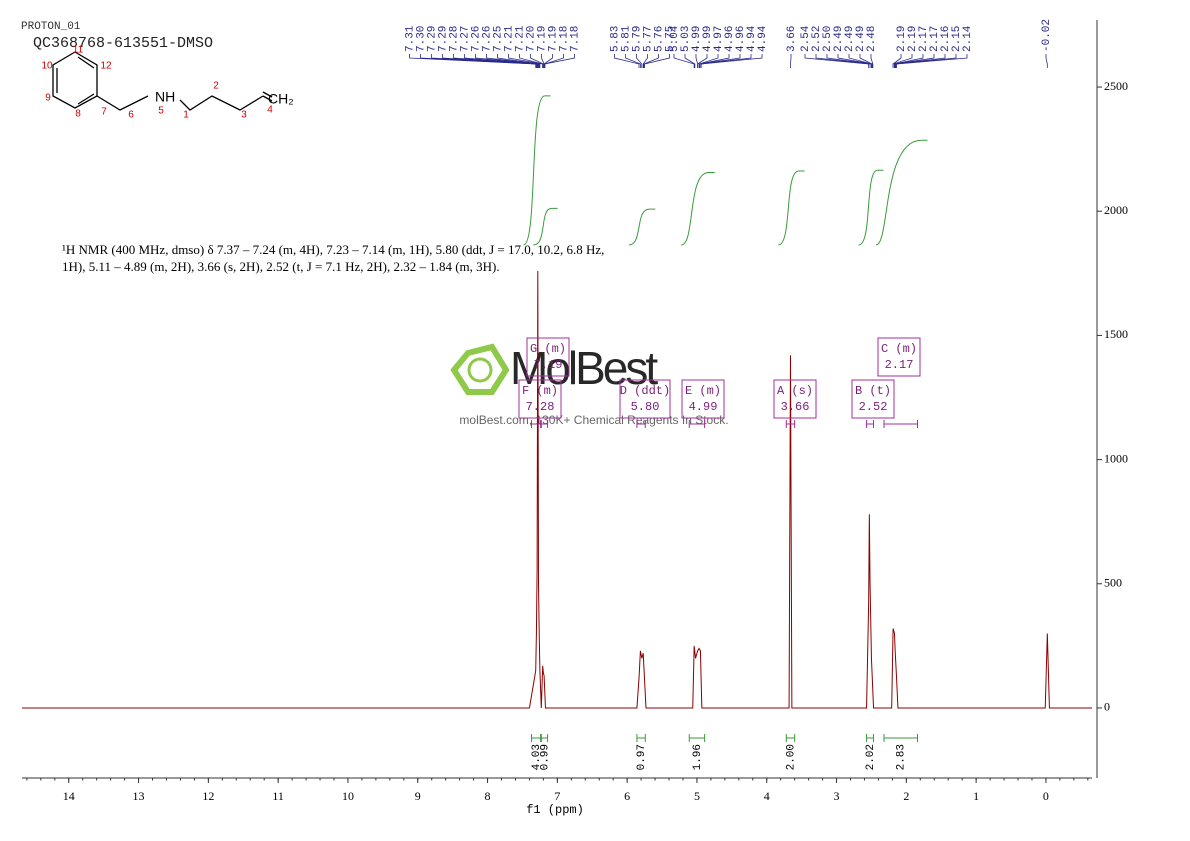 The height and width of the screenshot is (841, 1190). I want to click on multiplet-shift: 5.80, so click(645, 407).